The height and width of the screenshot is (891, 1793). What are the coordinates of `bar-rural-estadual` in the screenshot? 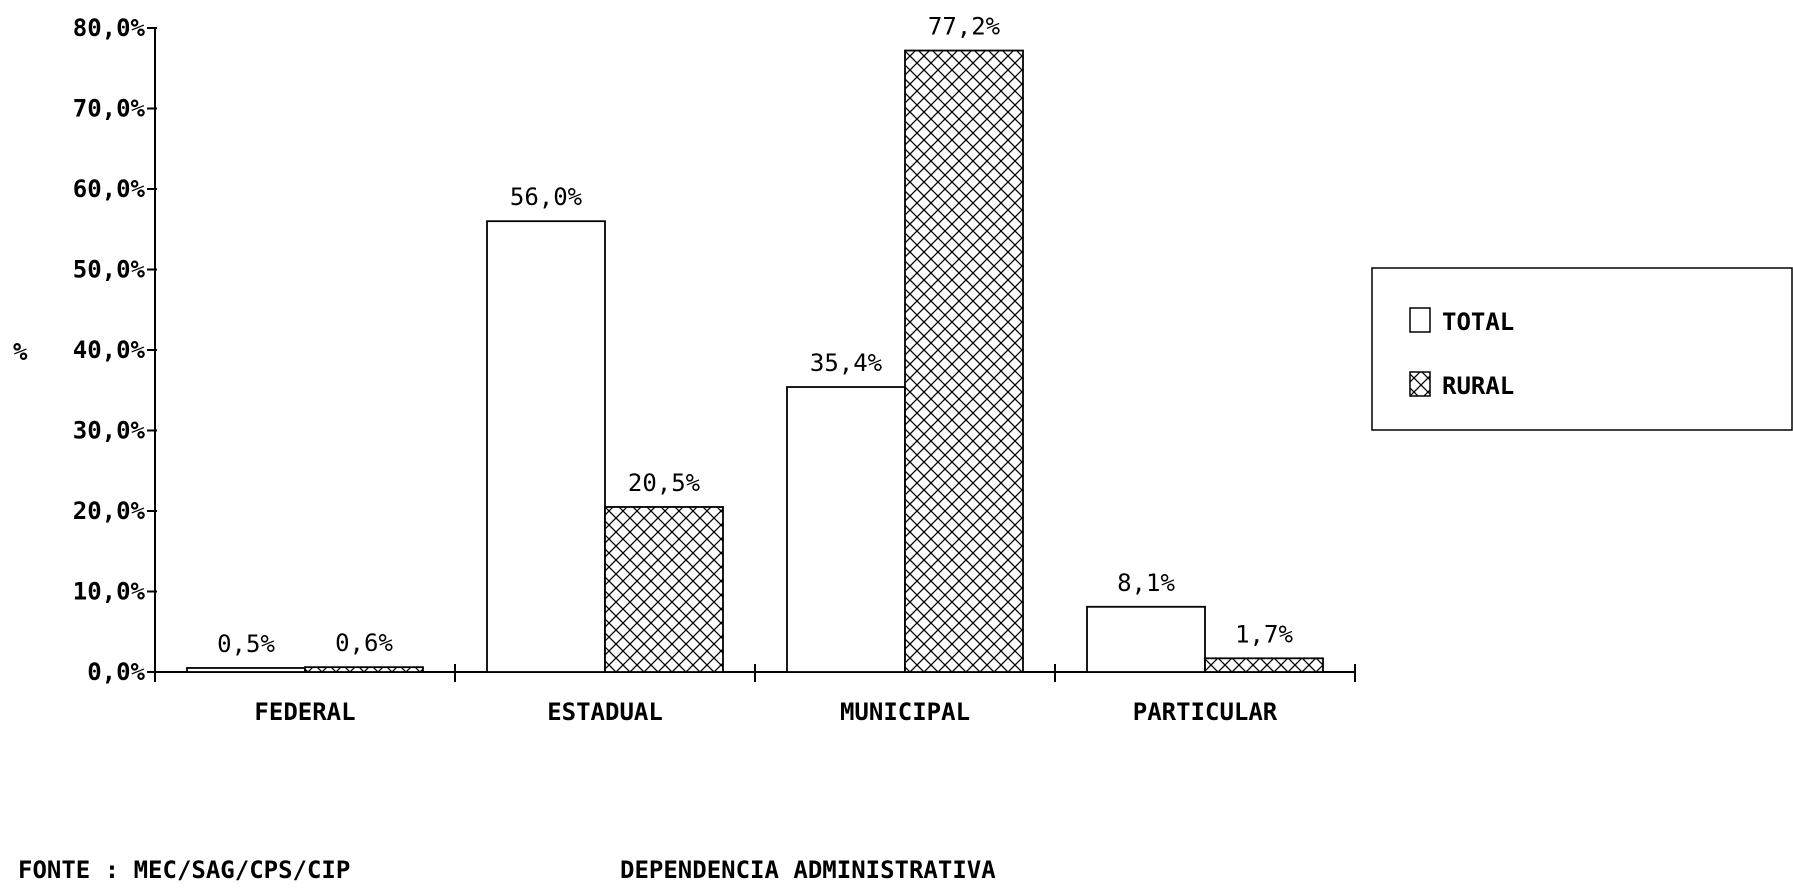 It's located at (664, 589).